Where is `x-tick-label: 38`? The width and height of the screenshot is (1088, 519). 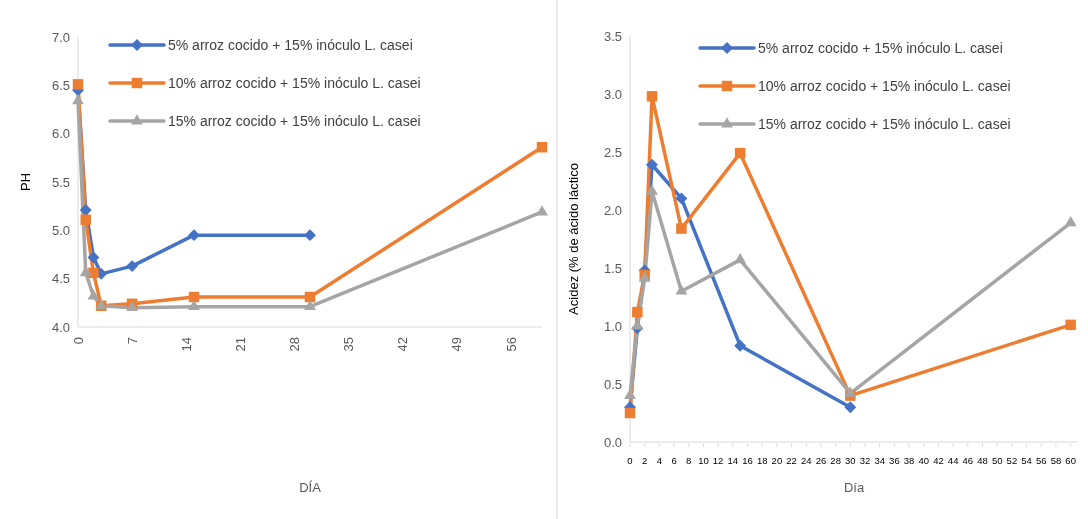
x-tick-label: 38 is located at coordinates (909, 460).